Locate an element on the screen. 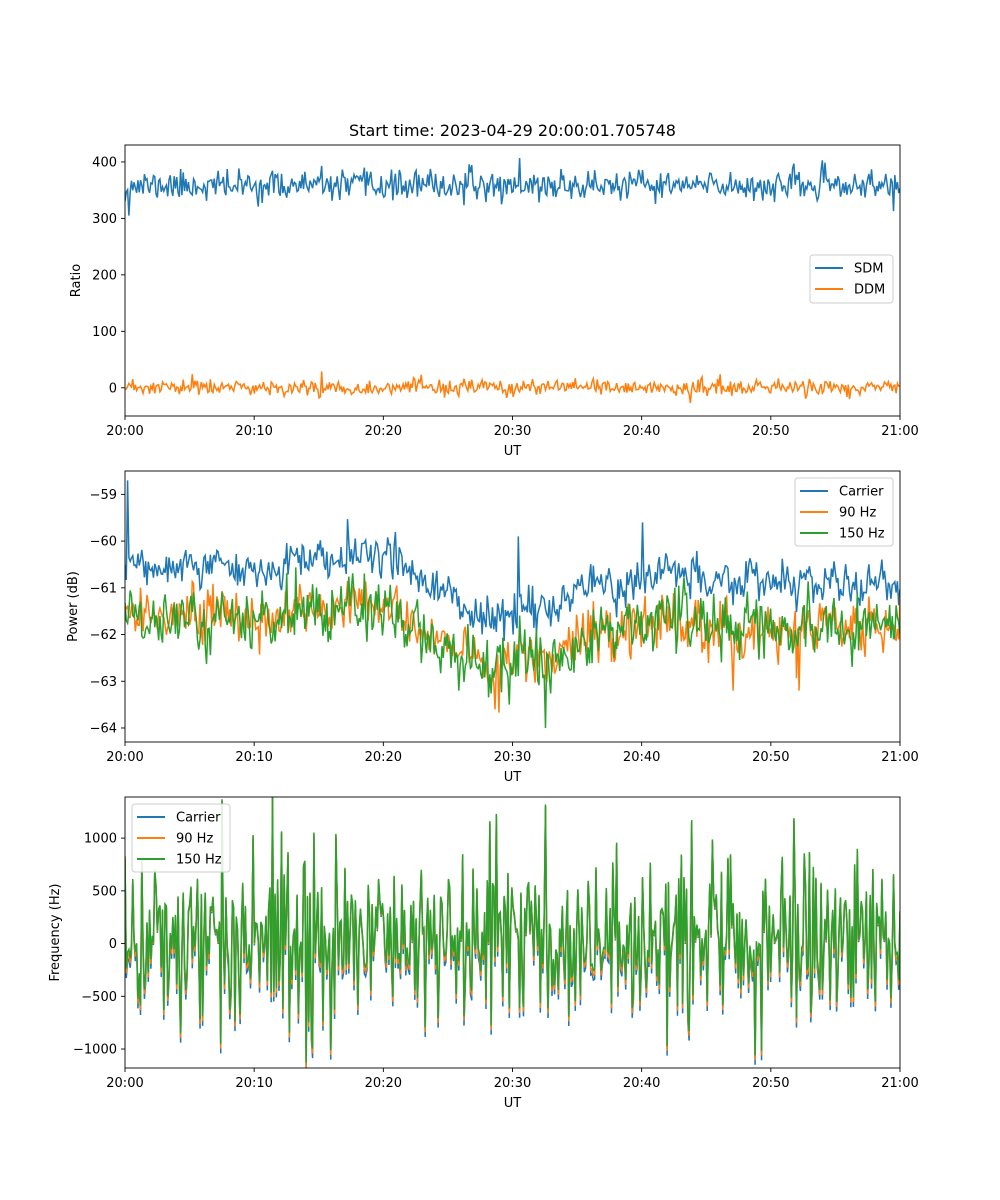  legend: SDM DDM is located at coordinates (851, 279).